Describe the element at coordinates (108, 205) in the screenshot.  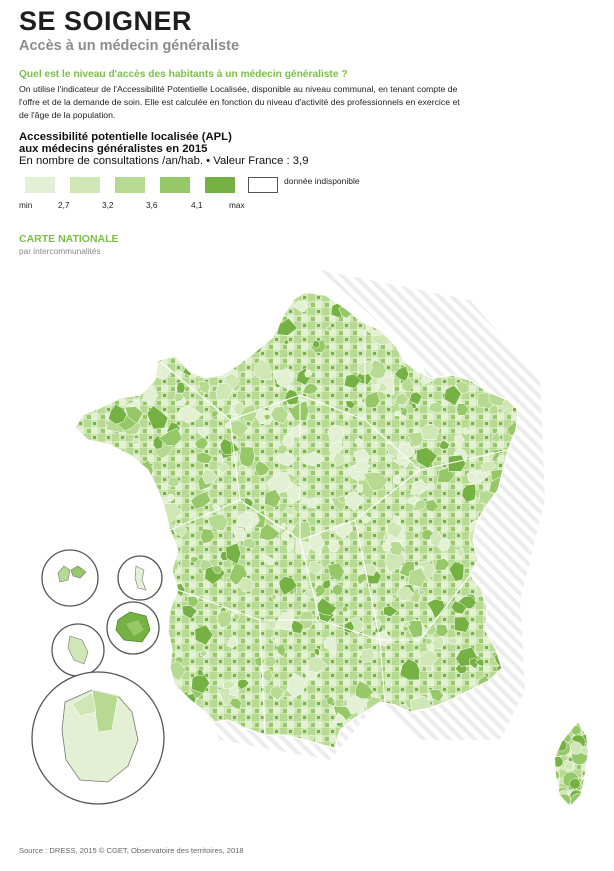
I see `legend-tick-label: 3,2` at that location.